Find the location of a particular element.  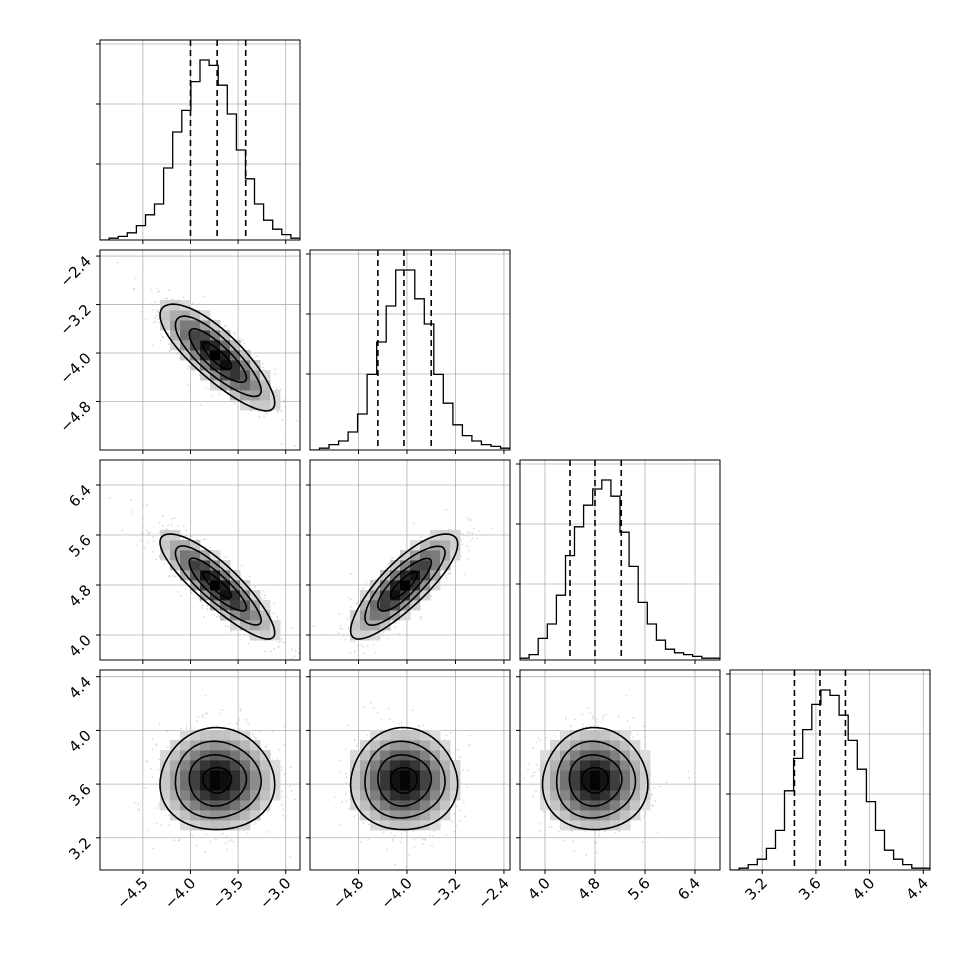

y-tick-label: 4.0 is located at coordinates (80, 742).